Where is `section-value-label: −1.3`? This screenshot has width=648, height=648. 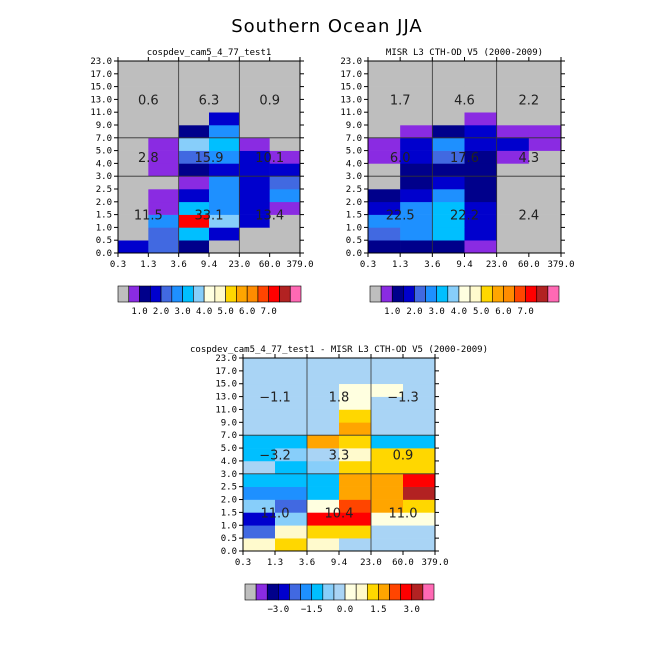 section-value-label: −1.3 is located at coordinates (403, 398).